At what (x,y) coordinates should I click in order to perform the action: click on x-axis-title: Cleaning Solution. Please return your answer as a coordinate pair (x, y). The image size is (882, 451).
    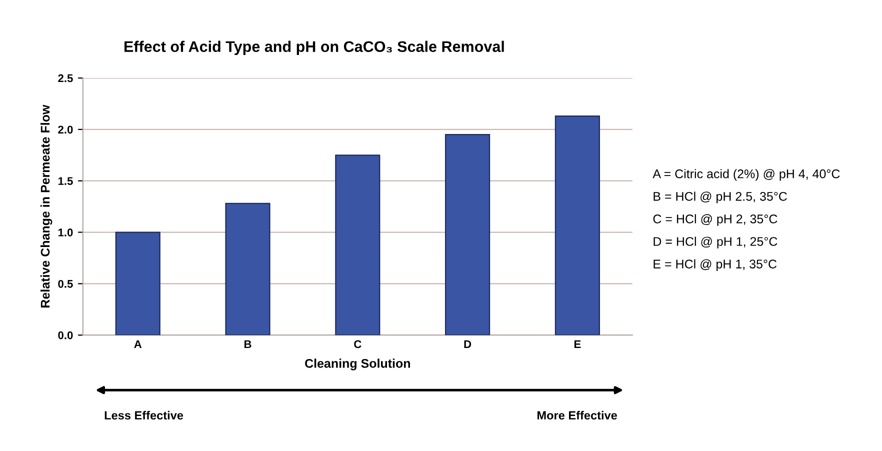
    Looking at the image, I should click on (357, 364).